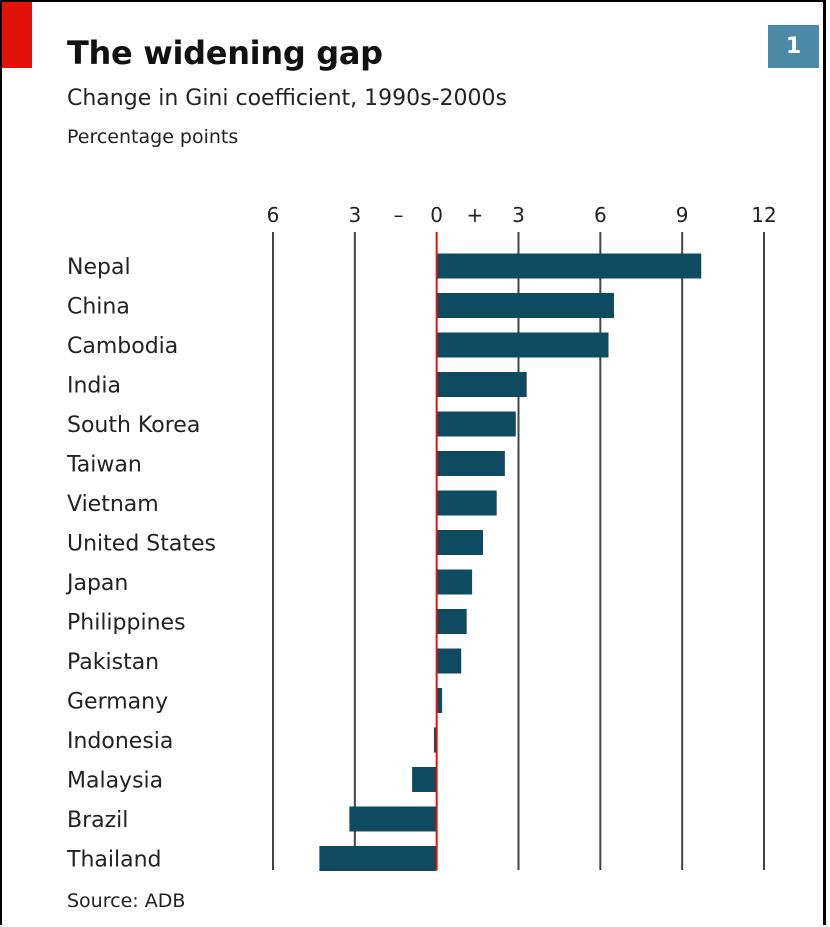 This screenshot has height=927, width=830. Describe the element at coordinates (763, 215) in the screenshot. I see `tick-label-6: 12` at that location.